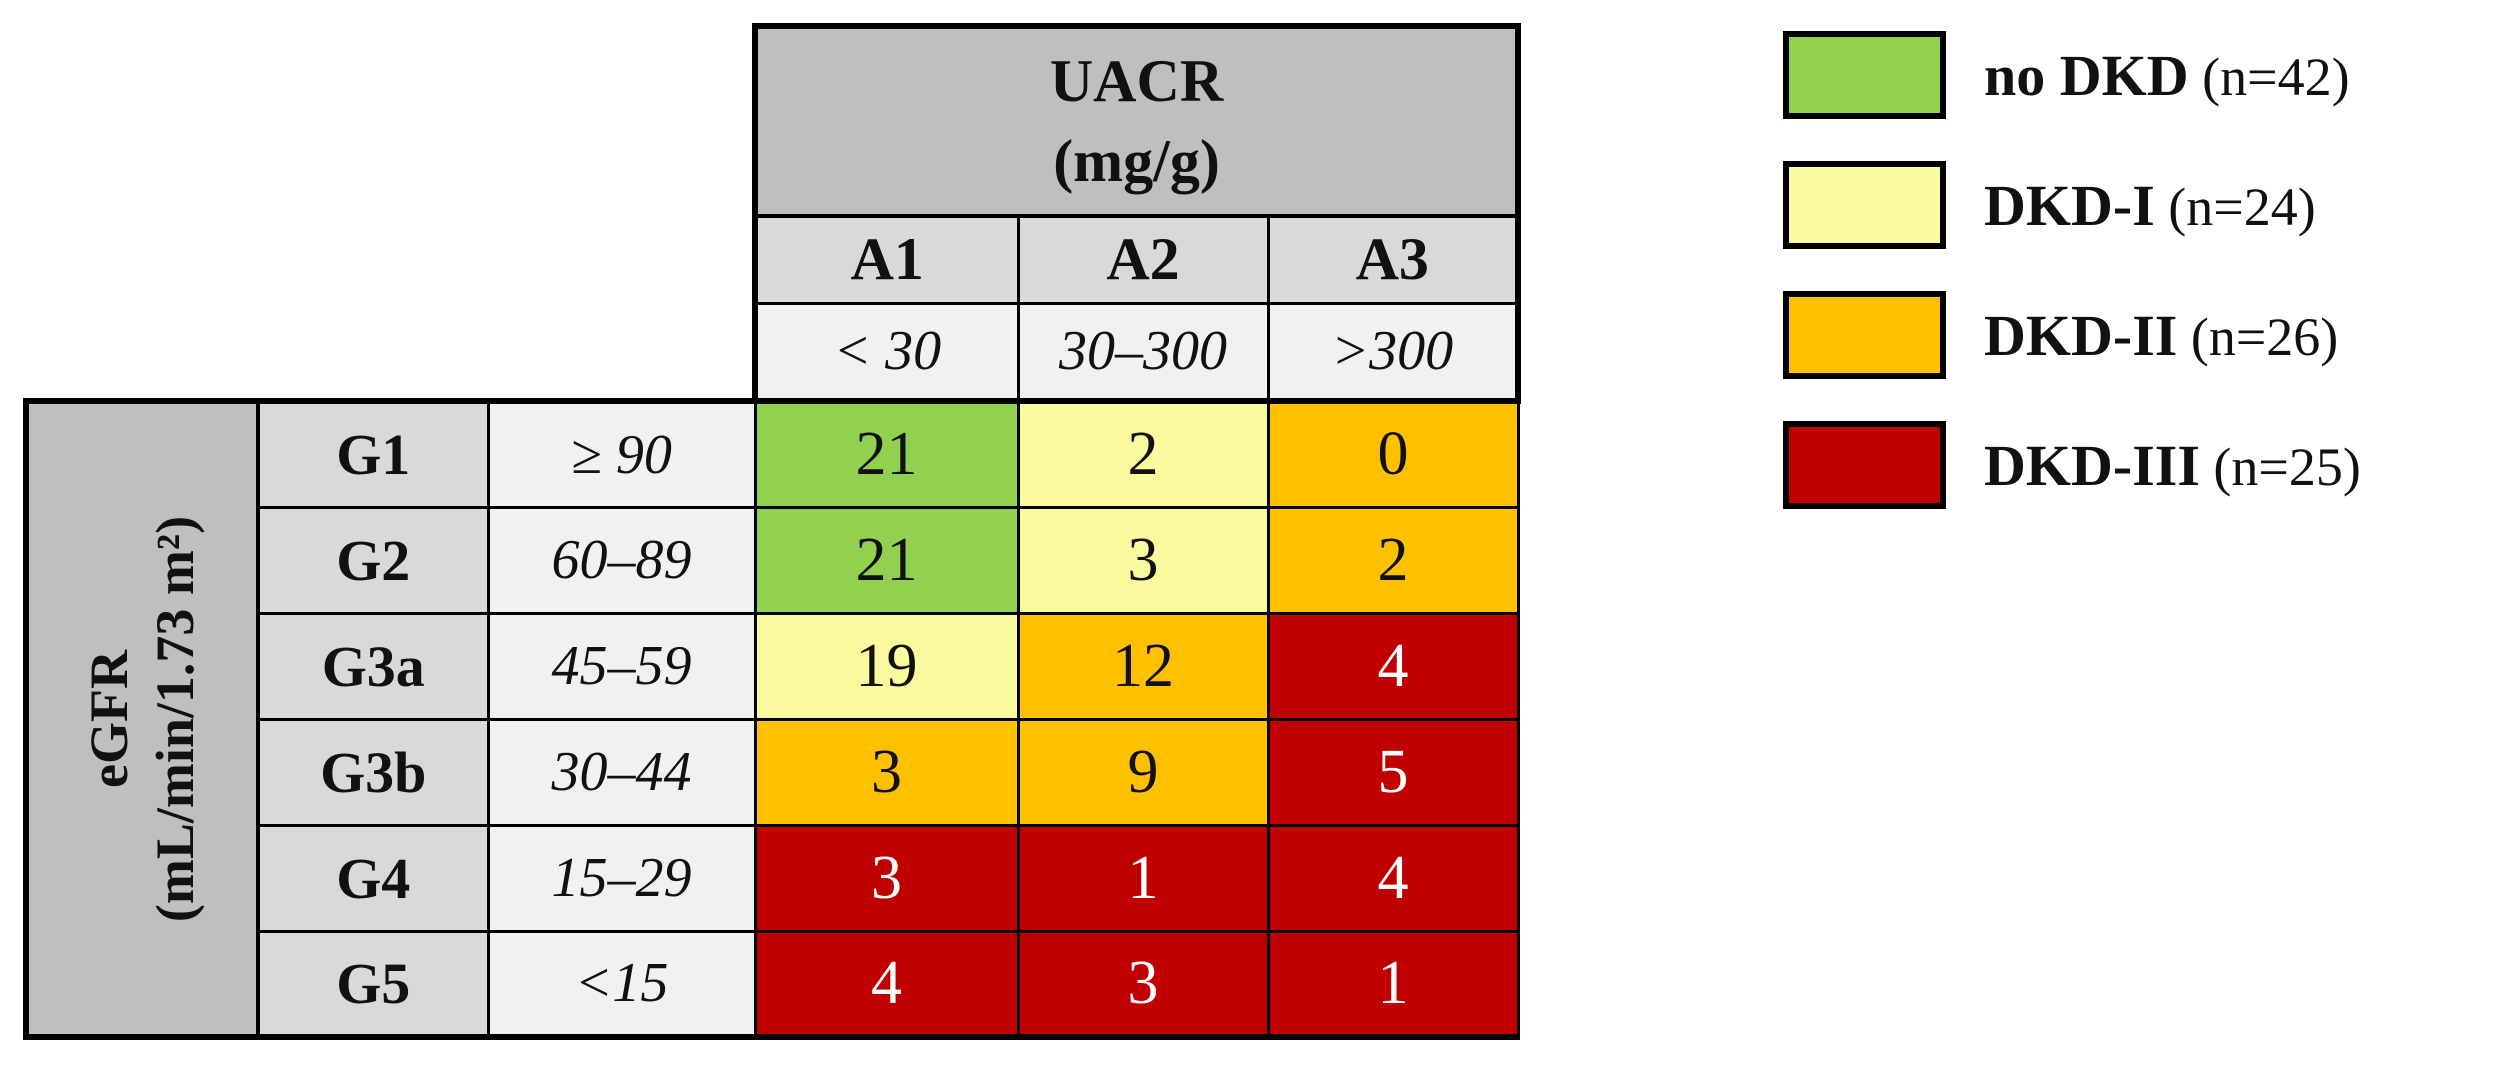 The width and height of the screenshot is (2515, 1070). What do you see at coordinates (886, 878) in the screenshot?
I see `matrix-cell-g4-a1: 3` at bounding box center [886, 878].